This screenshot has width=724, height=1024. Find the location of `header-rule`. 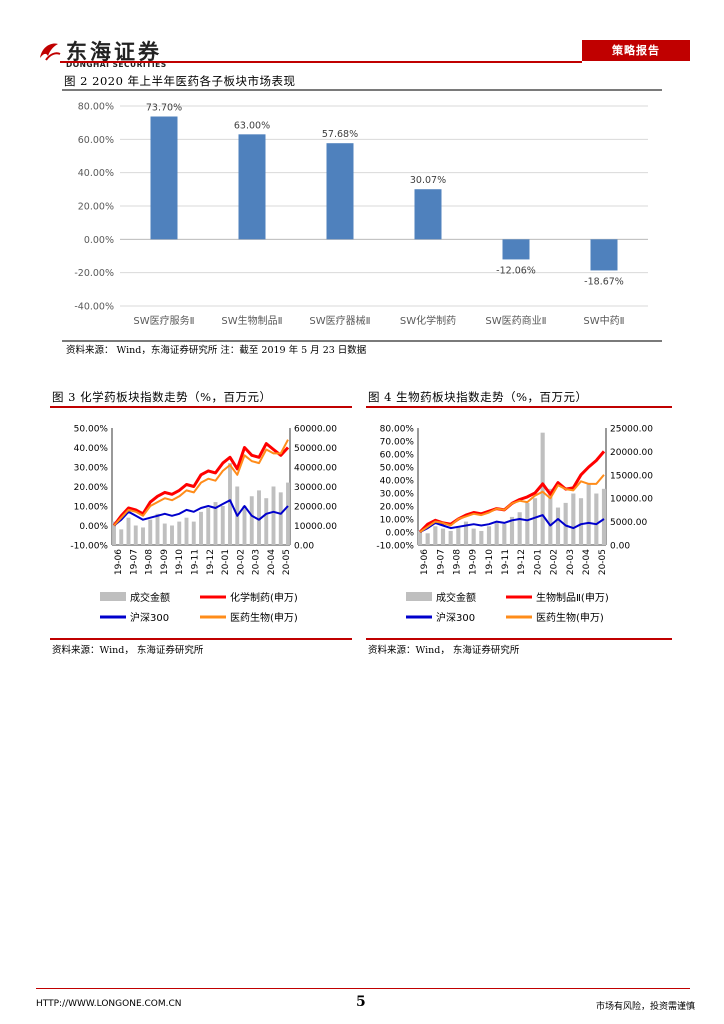

header-rule is located at coordinates (321, 62).